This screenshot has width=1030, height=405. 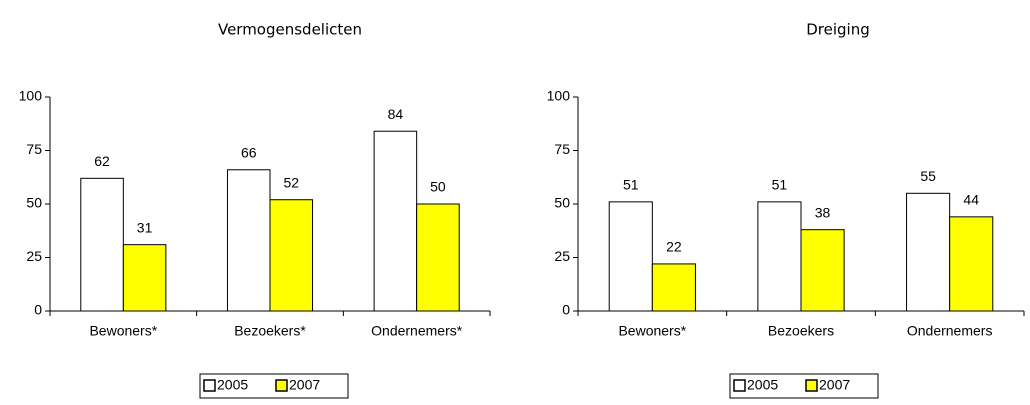 I want to click on x-tick-label: Ondernemers*, so click(x=417, y=331).